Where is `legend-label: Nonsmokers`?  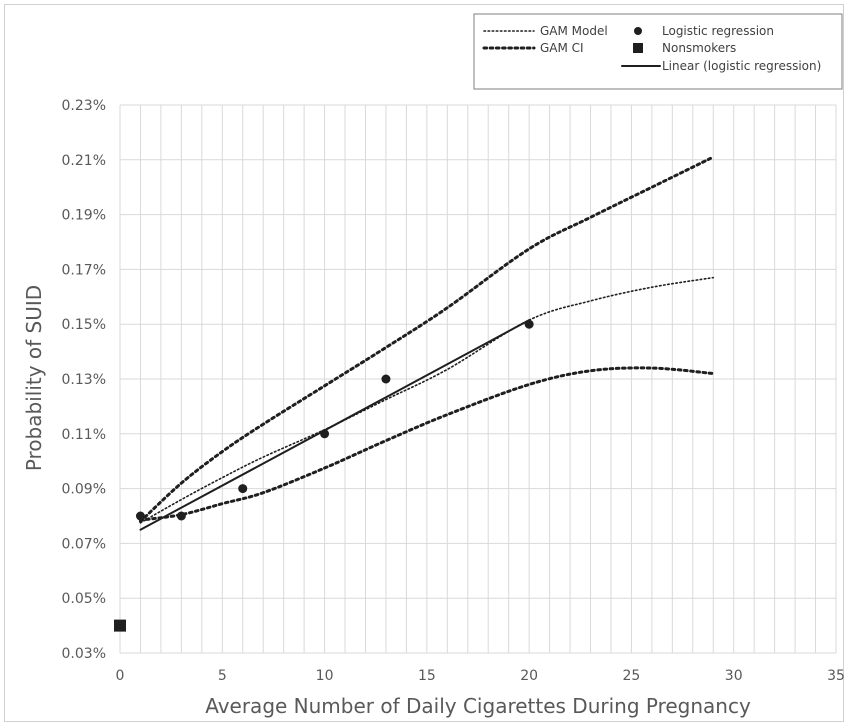 legend-label: Nonsmokers is located at coordinates (699, 48).